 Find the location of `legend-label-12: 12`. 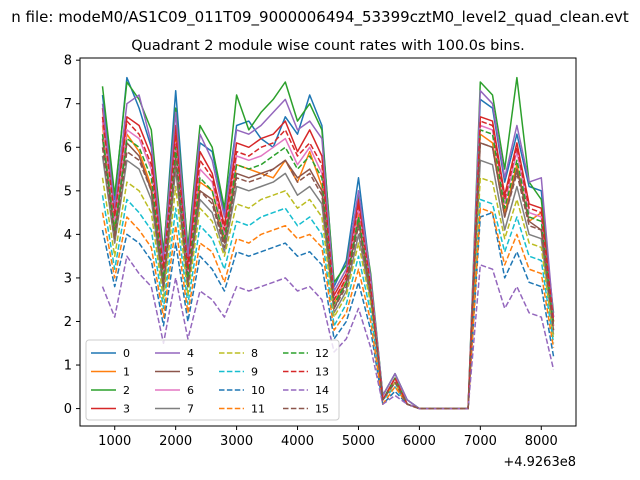

legend-label-12: 12 is located at coordinates (322, 353).